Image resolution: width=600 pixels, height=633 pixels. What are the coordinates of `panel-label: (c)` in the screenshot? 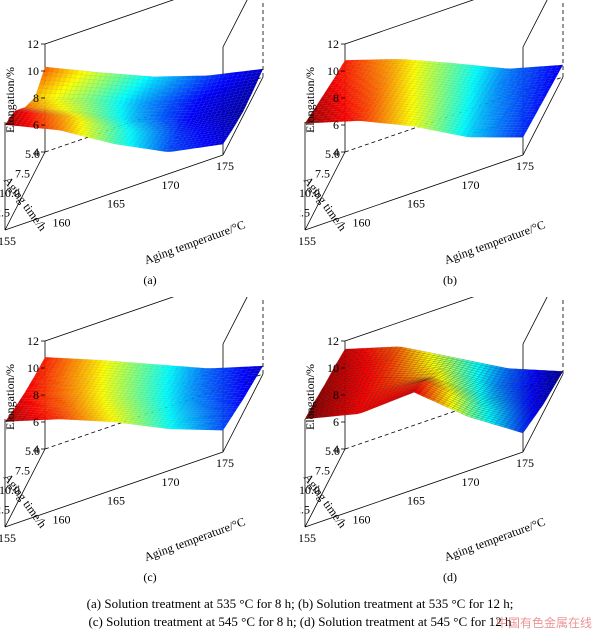 It's located at (149, 577).